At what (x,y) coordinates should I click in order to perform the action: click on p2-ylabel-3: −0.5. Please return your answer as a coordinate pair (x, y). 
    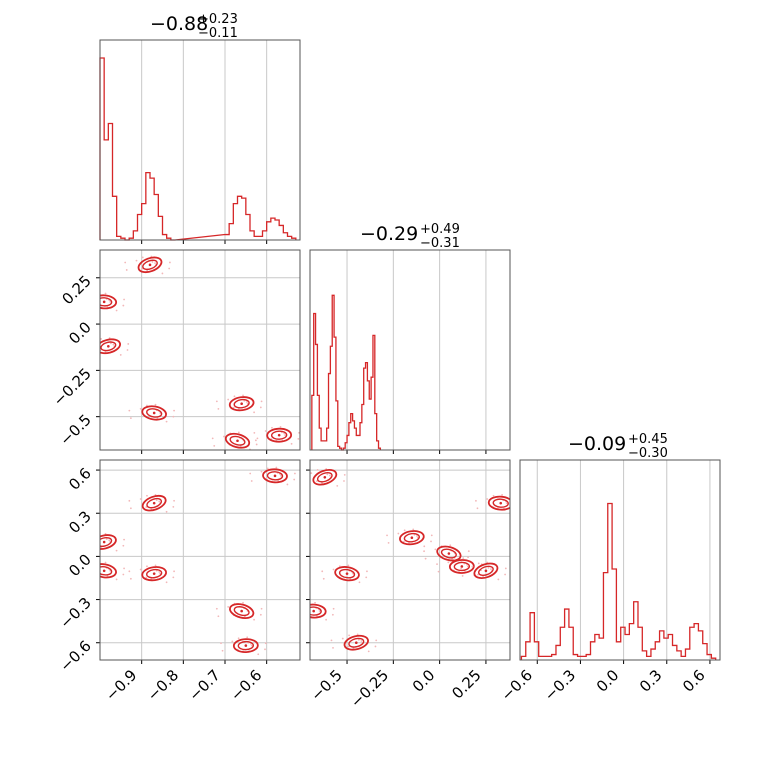
    Looking at the image, I should click on (75, 430).